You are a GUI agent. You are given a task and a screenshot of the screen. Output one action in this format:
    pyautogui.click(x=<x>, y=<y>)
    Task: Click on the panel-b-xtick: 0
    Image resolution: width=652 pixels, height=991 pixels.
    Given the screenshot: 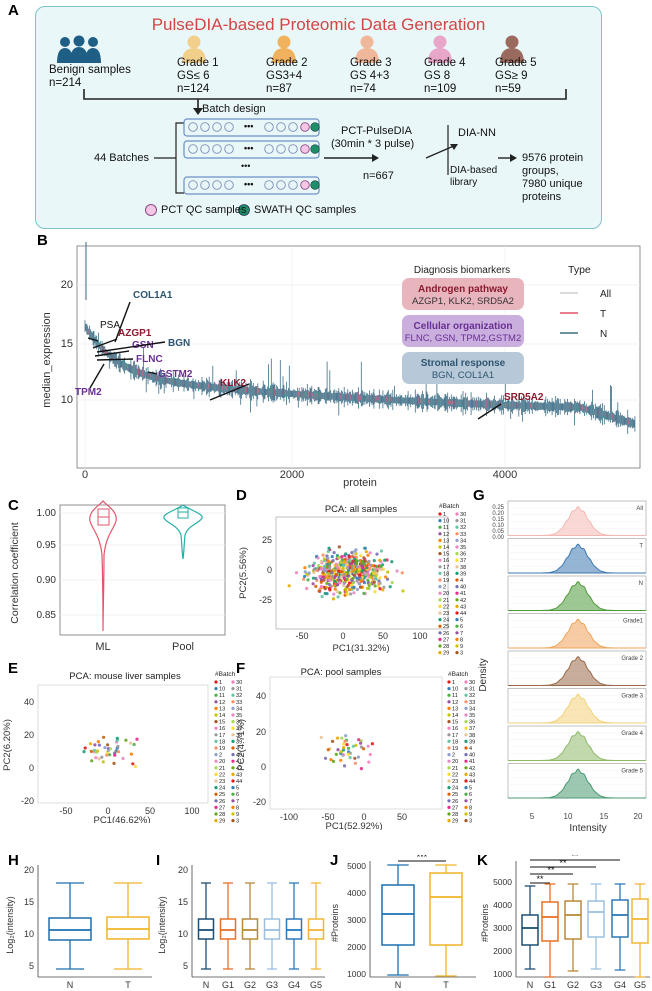 What is the action you would take?
    pyautogui.click(x=85, y=475)
    